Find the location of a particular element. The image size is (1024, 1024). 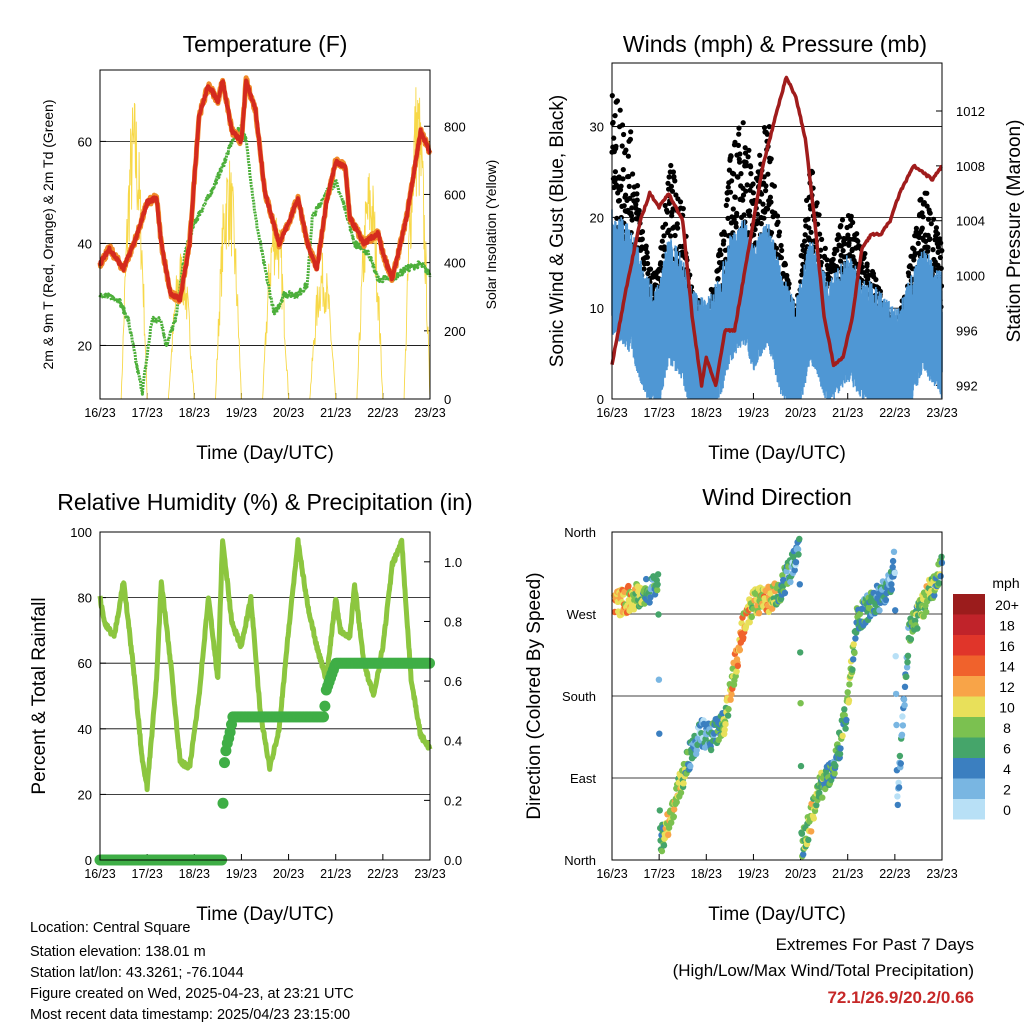

y2-tick-label: 400 is located at coordinates (455, 263).